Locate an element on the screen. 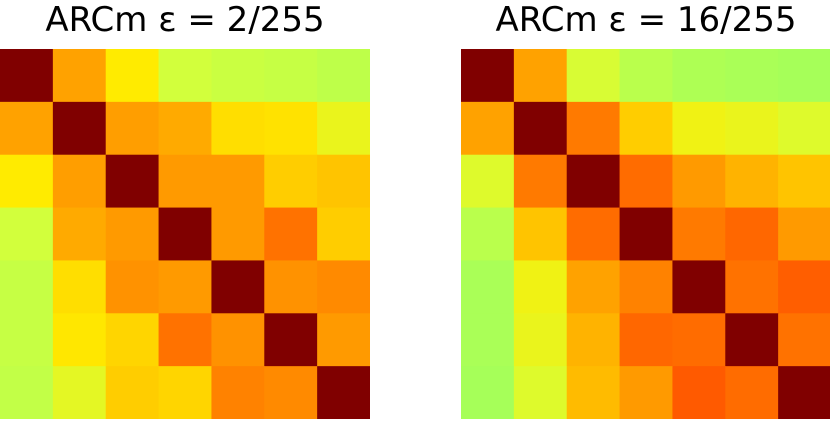  heatmap-cell-r2-c6 is located at coordinates (343, 181).